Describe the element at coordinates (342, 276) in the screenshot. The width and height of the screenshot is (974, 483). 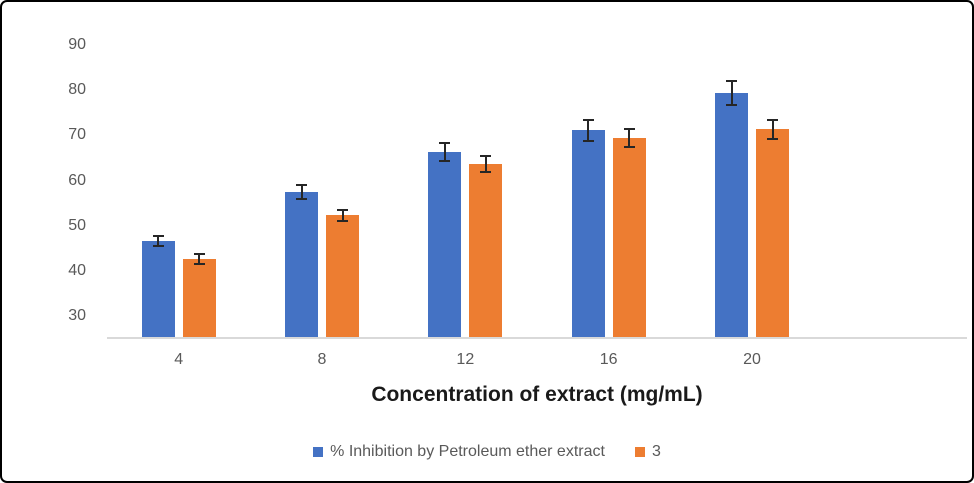
I see `bar-series1-cat8` at that location.